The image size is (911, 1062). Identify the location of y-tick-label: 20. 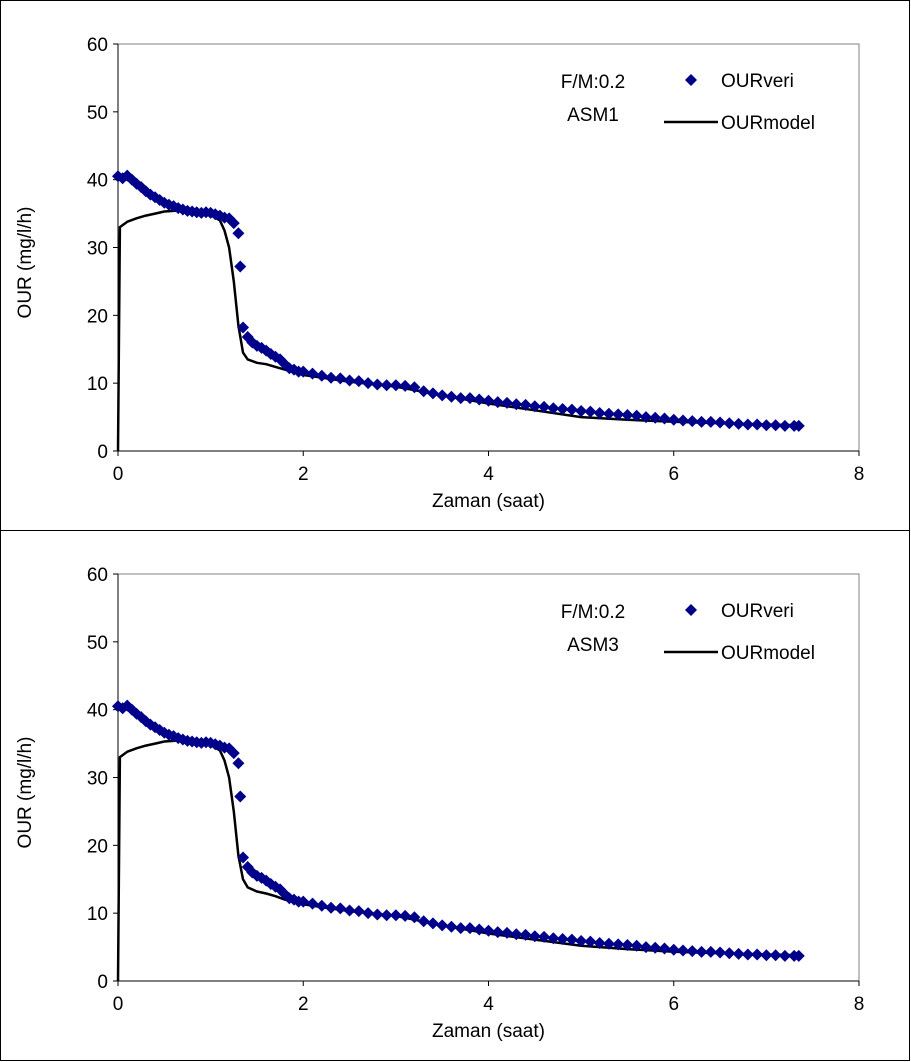
(97, 316).